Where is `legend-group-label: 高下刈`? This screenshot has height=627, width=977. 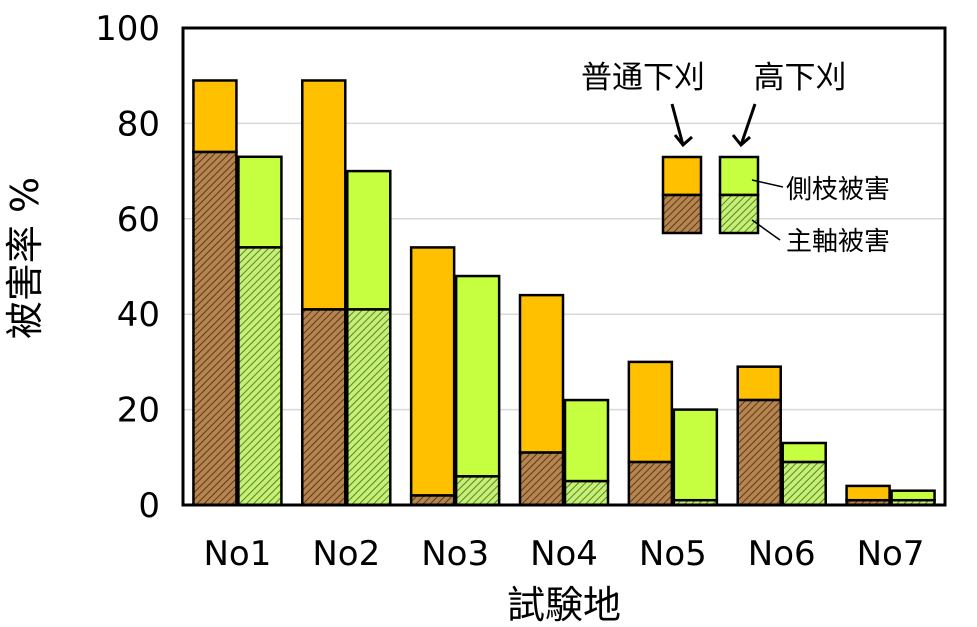
legend-group-label: 高下刈 is located at coordinates (800, 78).